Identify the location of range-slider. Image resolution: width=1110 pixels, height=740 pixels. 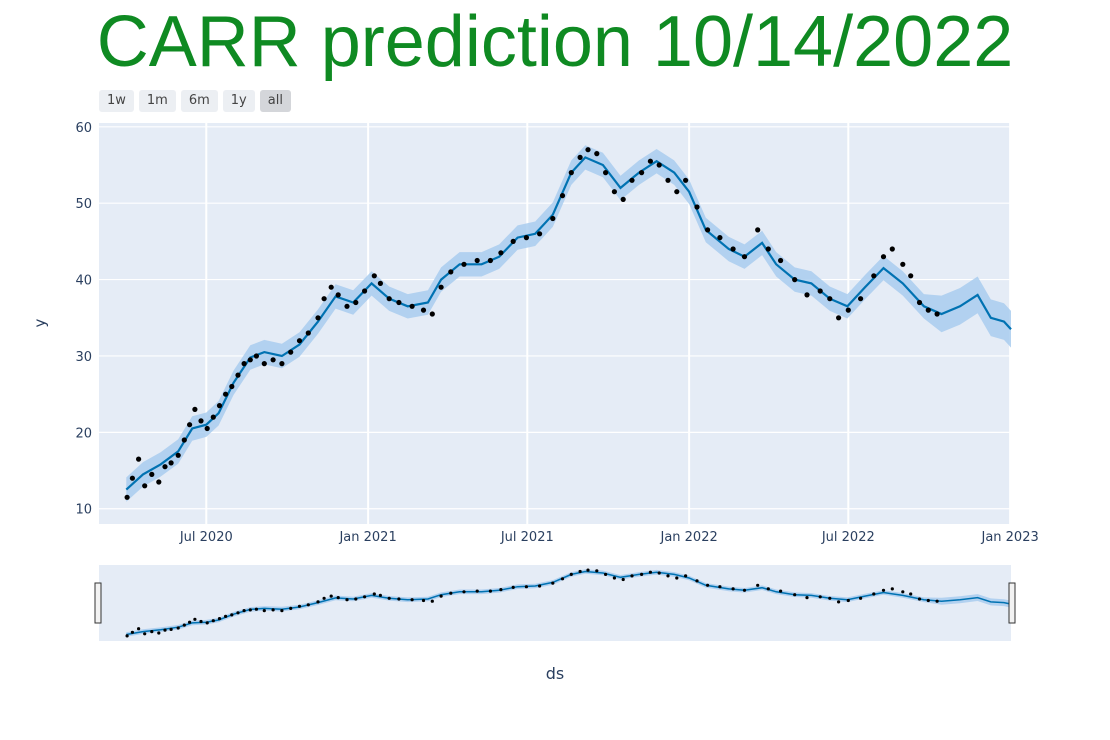
(555, 603).